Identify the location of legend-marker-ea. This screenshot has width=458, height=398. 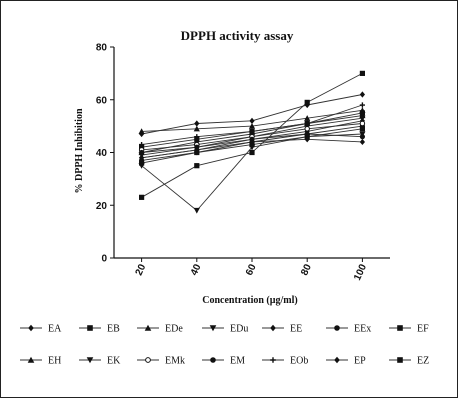
(31, 328).